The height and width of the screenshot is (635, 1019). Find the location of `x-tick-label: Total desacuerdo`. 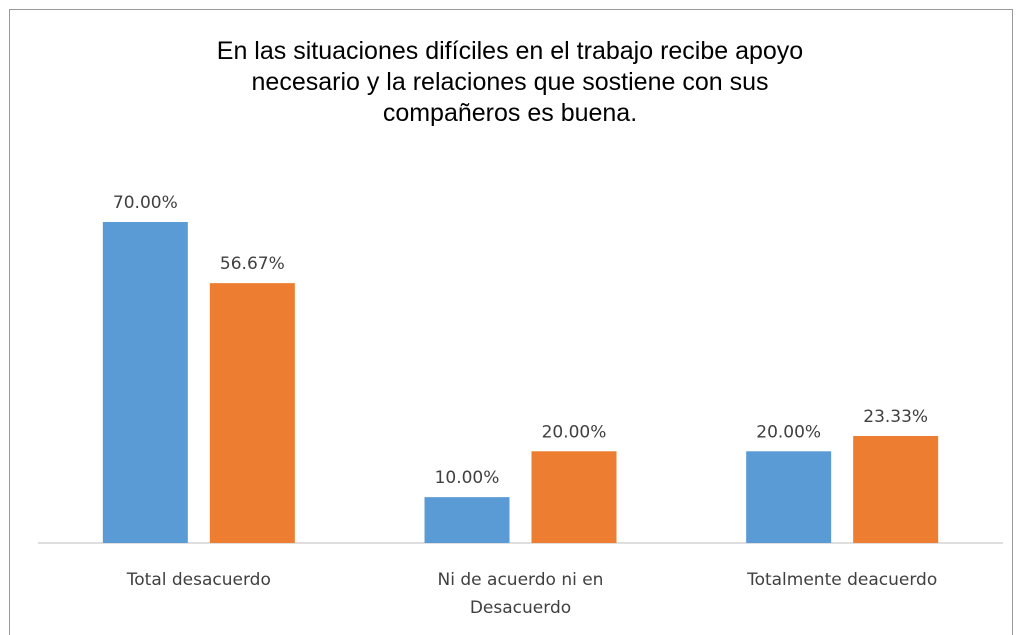

x-tick-label: Total desacuerdo is located at coordinates (198, 580).